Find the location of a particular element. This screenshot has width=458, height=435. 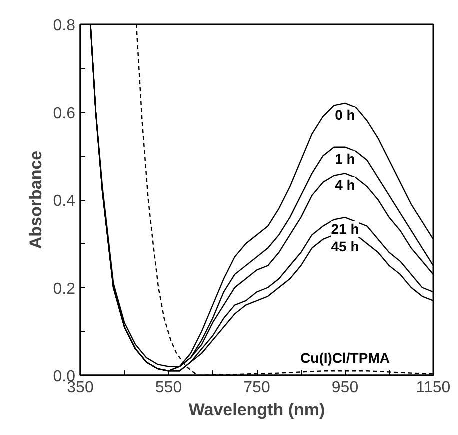

series-label: 0 h is located at coordinates (345, 114).